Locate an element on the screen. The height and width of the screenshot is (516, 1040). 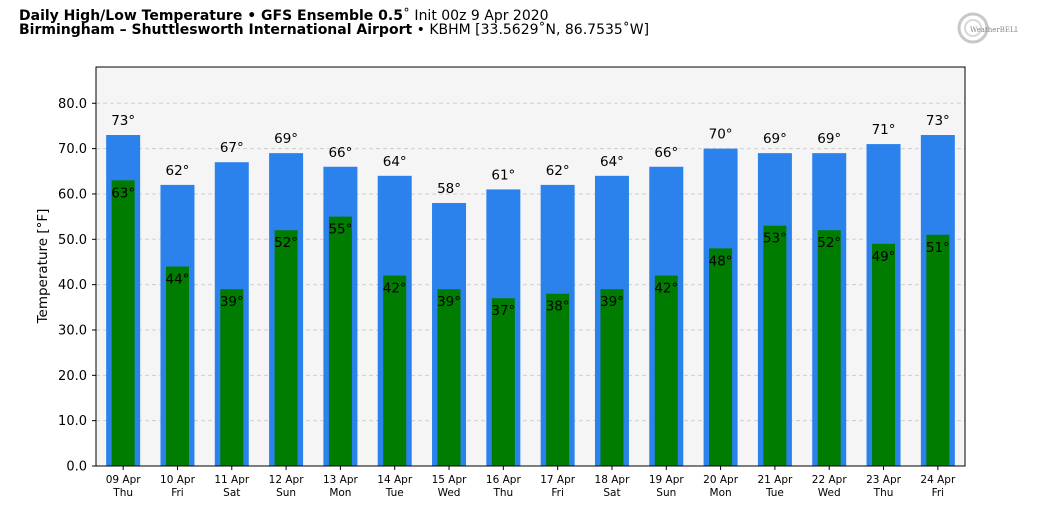
x-tick-date: 15 Apr is located at coordinates (450, 480).